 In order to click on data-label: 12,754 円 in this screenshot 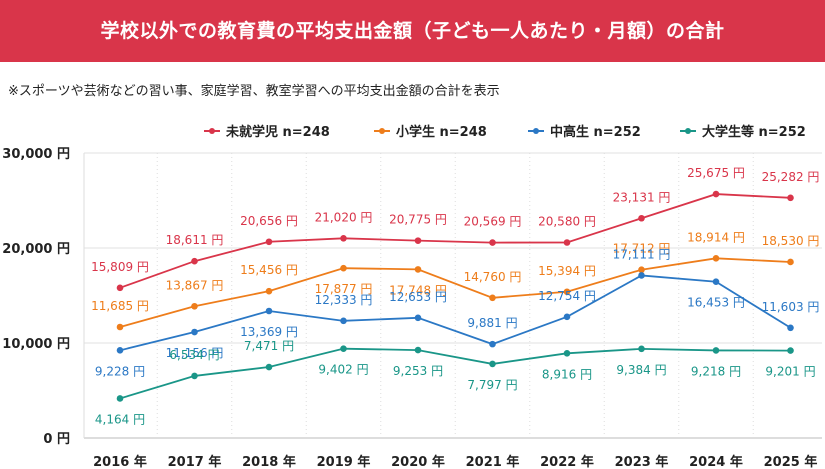, I will do `click(567, 296)`.